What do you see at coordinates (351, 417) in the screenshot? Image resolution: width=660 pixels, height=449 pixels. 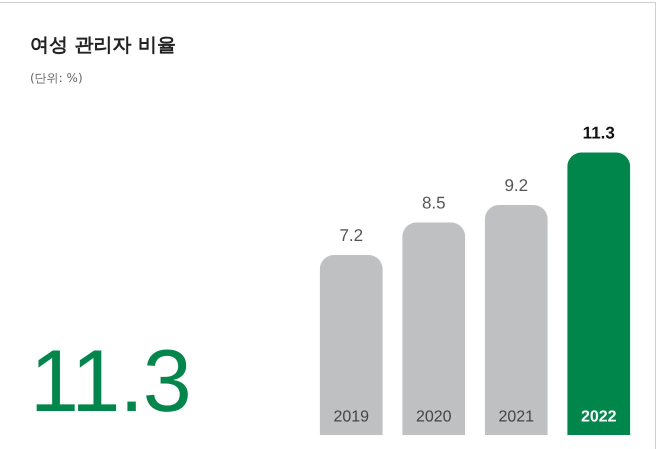 I see `x-tick-label: 2019` at bounding box center [351, 417].